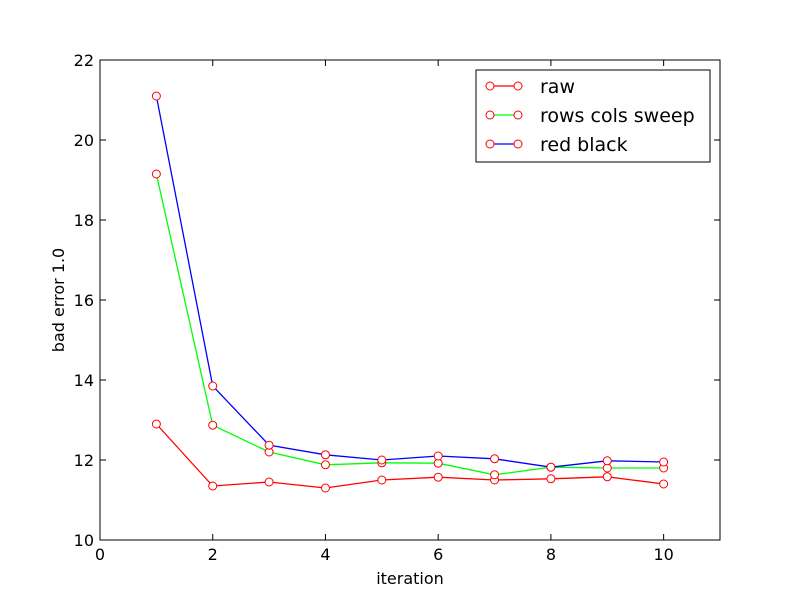 The width and height of the screenshot is (800, 600). I want to click on y-tick-label: 14, so click(84, 380).